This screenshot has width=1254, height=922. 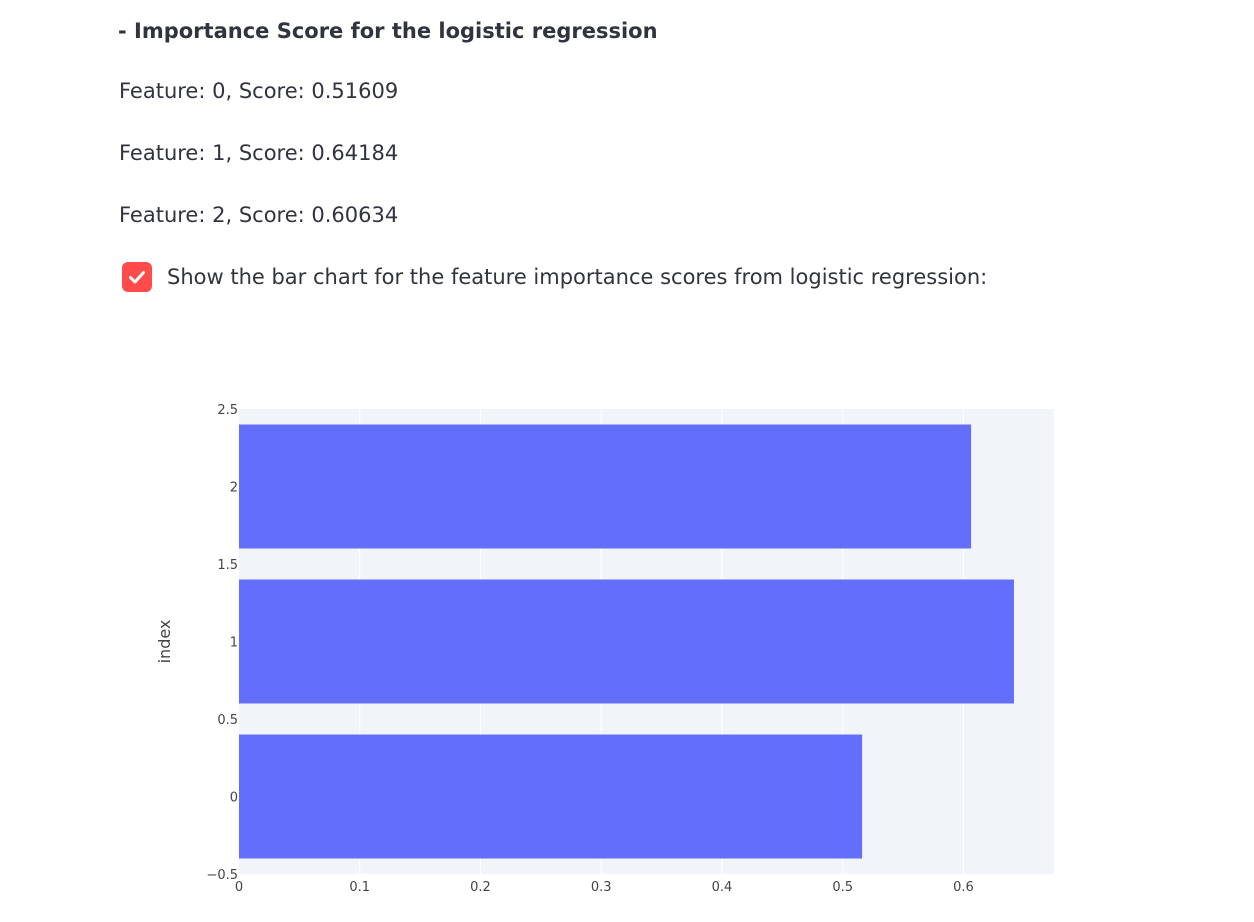 I want to click on y-tick-label: 1, so click(x=234, y=643).